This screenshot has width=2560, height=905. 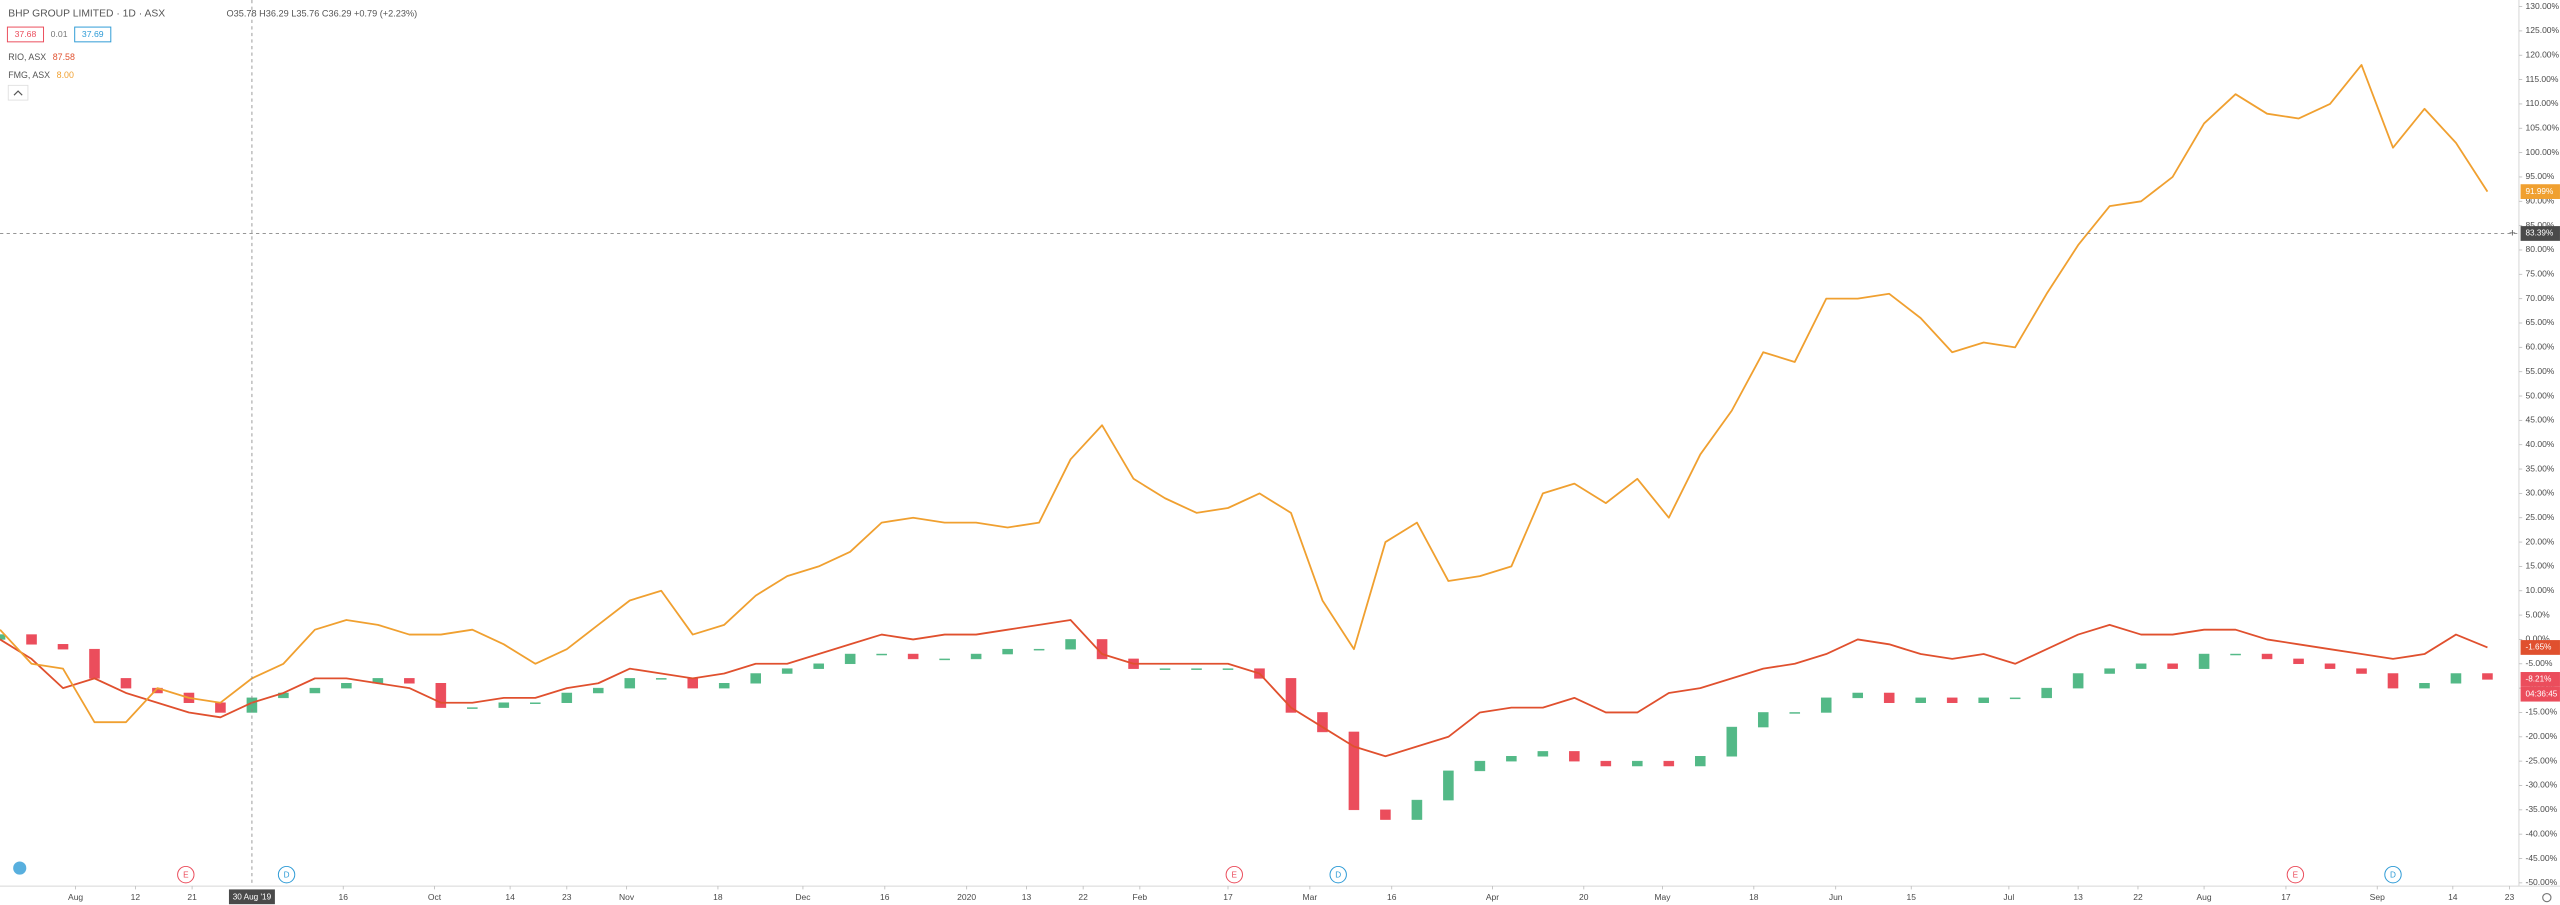 I want to click on last-value-box, so click(x=2540, y=191).